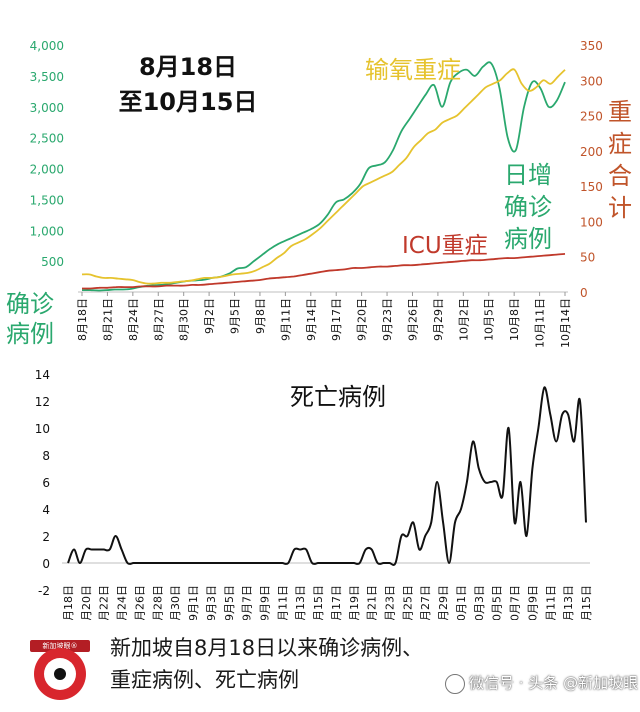  Describe the element at coordinates (591, 46) in the screenshot. I see `right-tick-label: 350` at that location.